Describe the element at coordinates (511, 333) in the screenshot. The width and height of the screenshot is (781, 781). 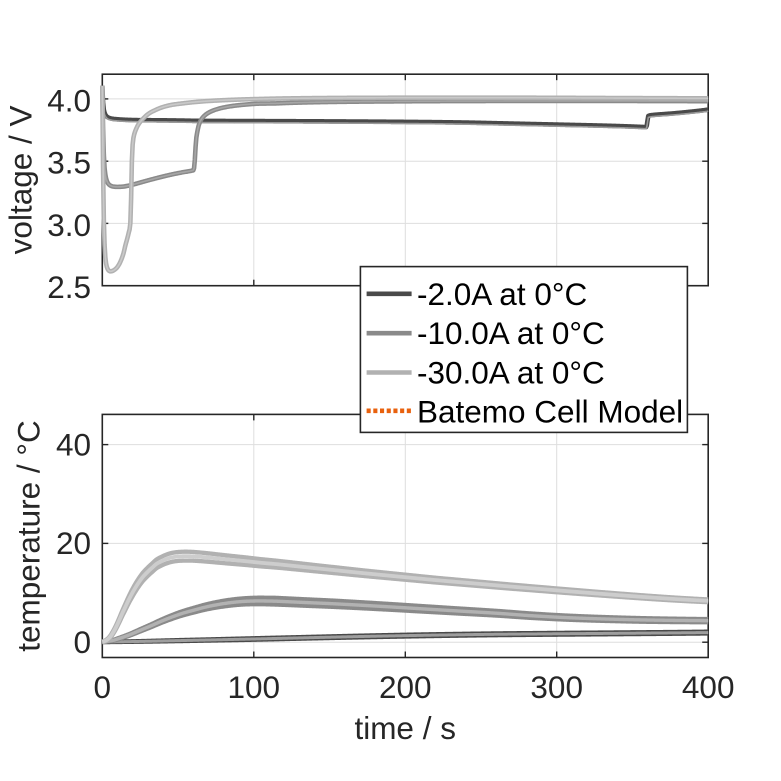
I see `svg-text: -10.0A at 0°C` at that location.